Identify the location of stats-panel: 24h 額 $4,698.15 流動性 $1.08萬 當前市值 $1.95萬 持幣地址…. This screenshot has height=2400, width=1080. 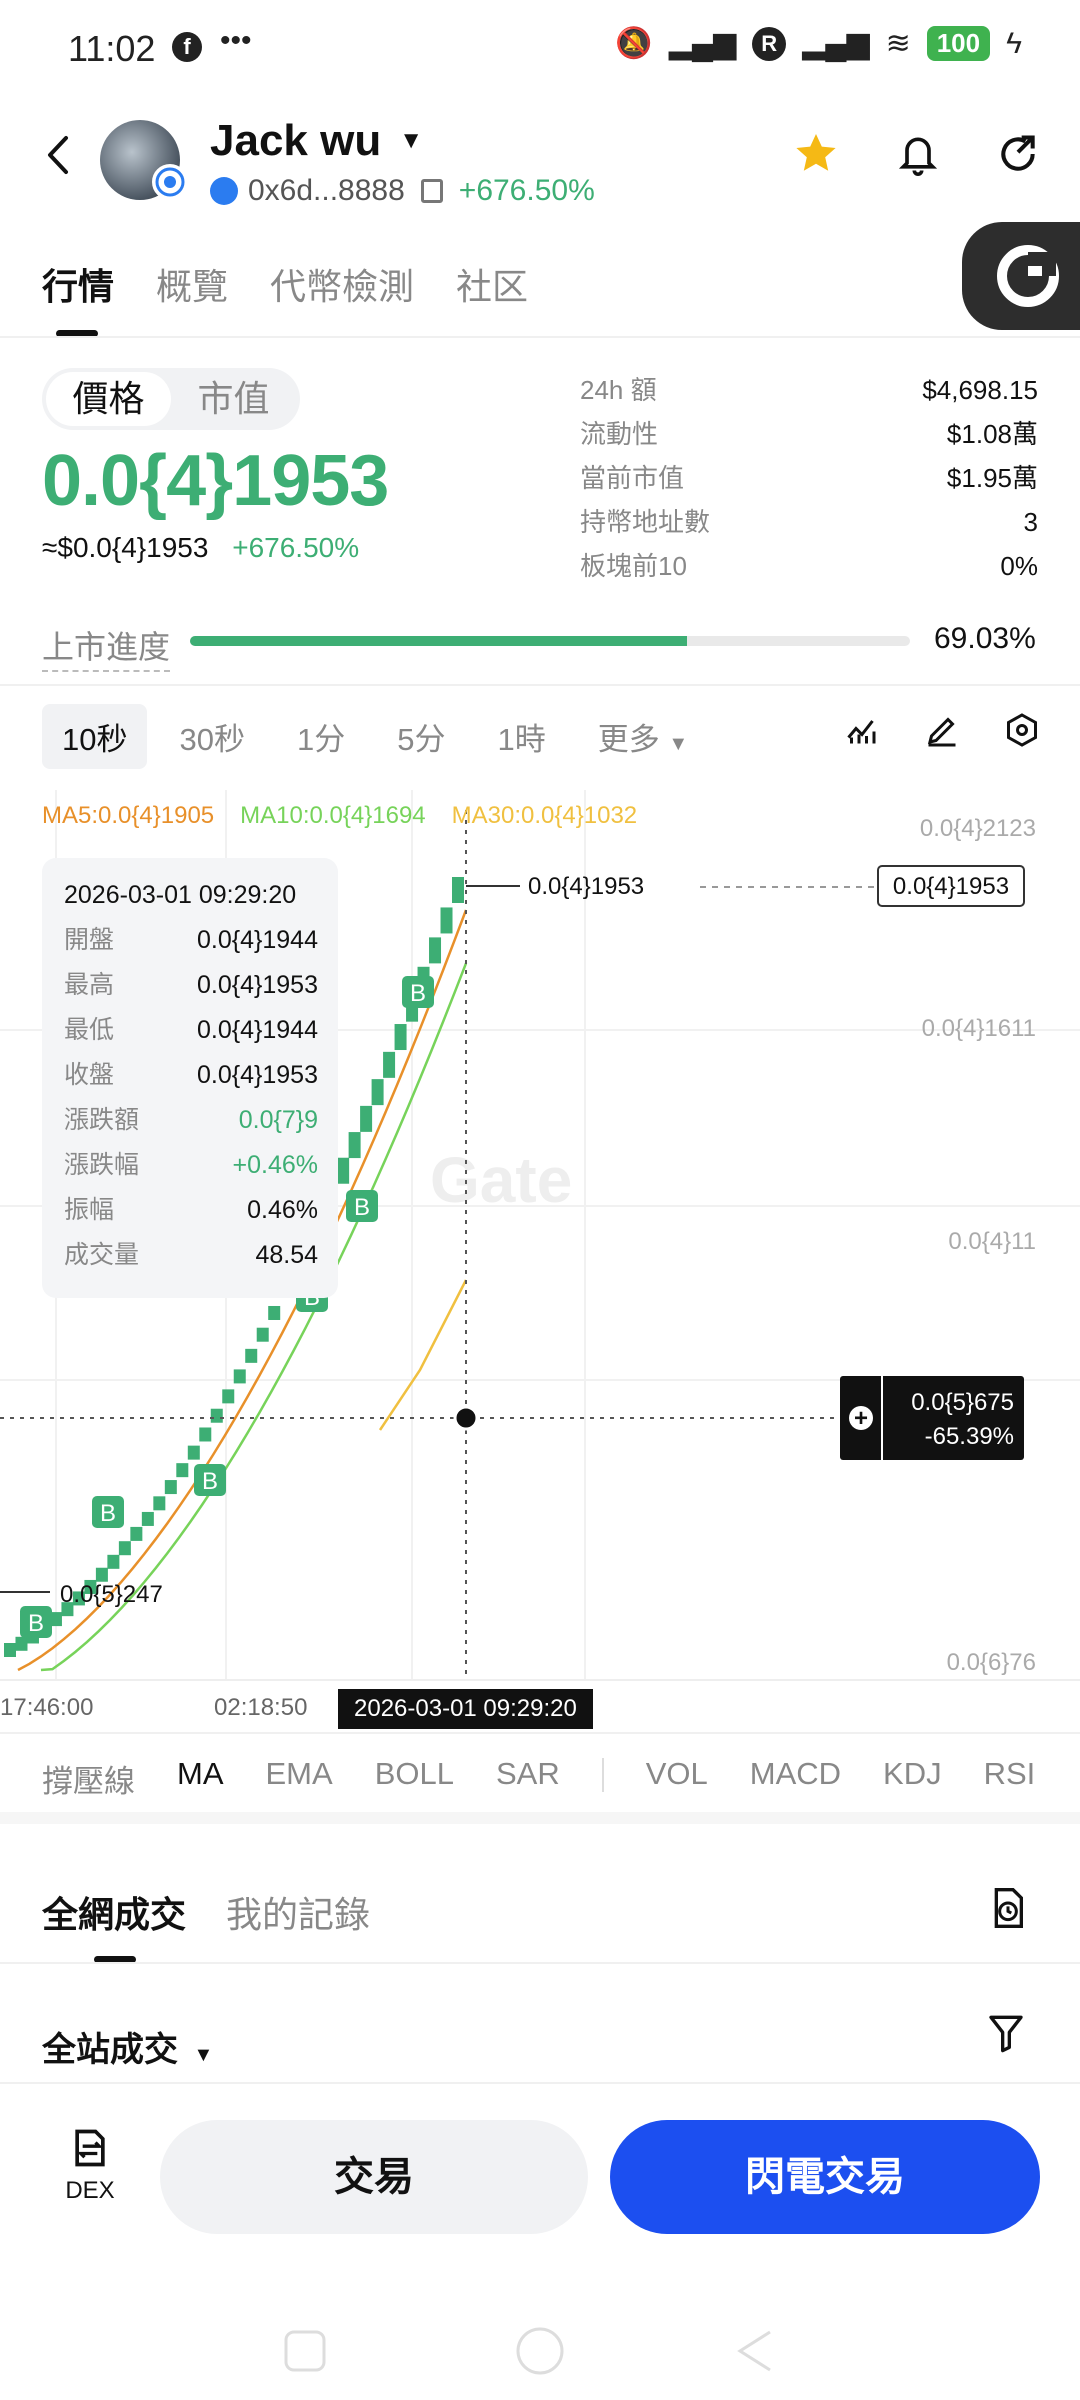
(809, 478).